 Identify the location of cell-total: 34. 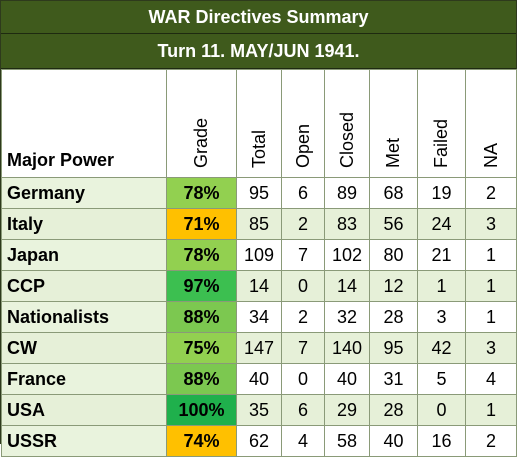
(259, 317).